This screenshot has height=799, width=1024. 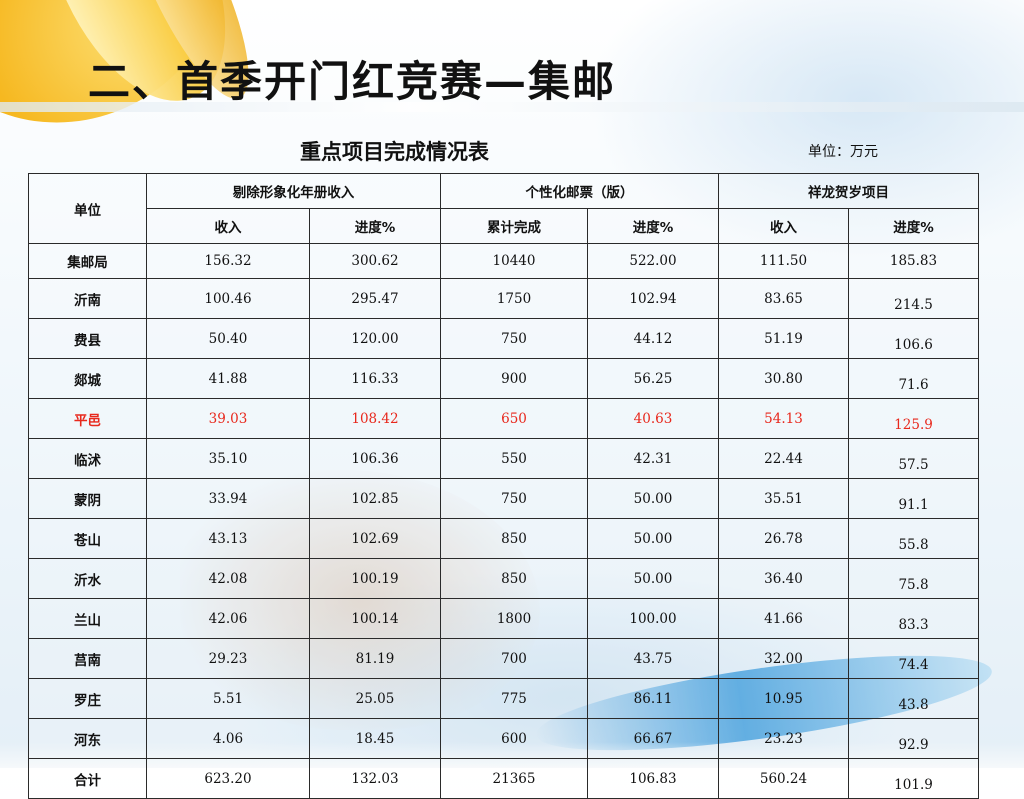 What do you see at coordinates (87, 538) in the screenshot?
I see `row-unit-name: 苍山` at bounding box center [87, 538].